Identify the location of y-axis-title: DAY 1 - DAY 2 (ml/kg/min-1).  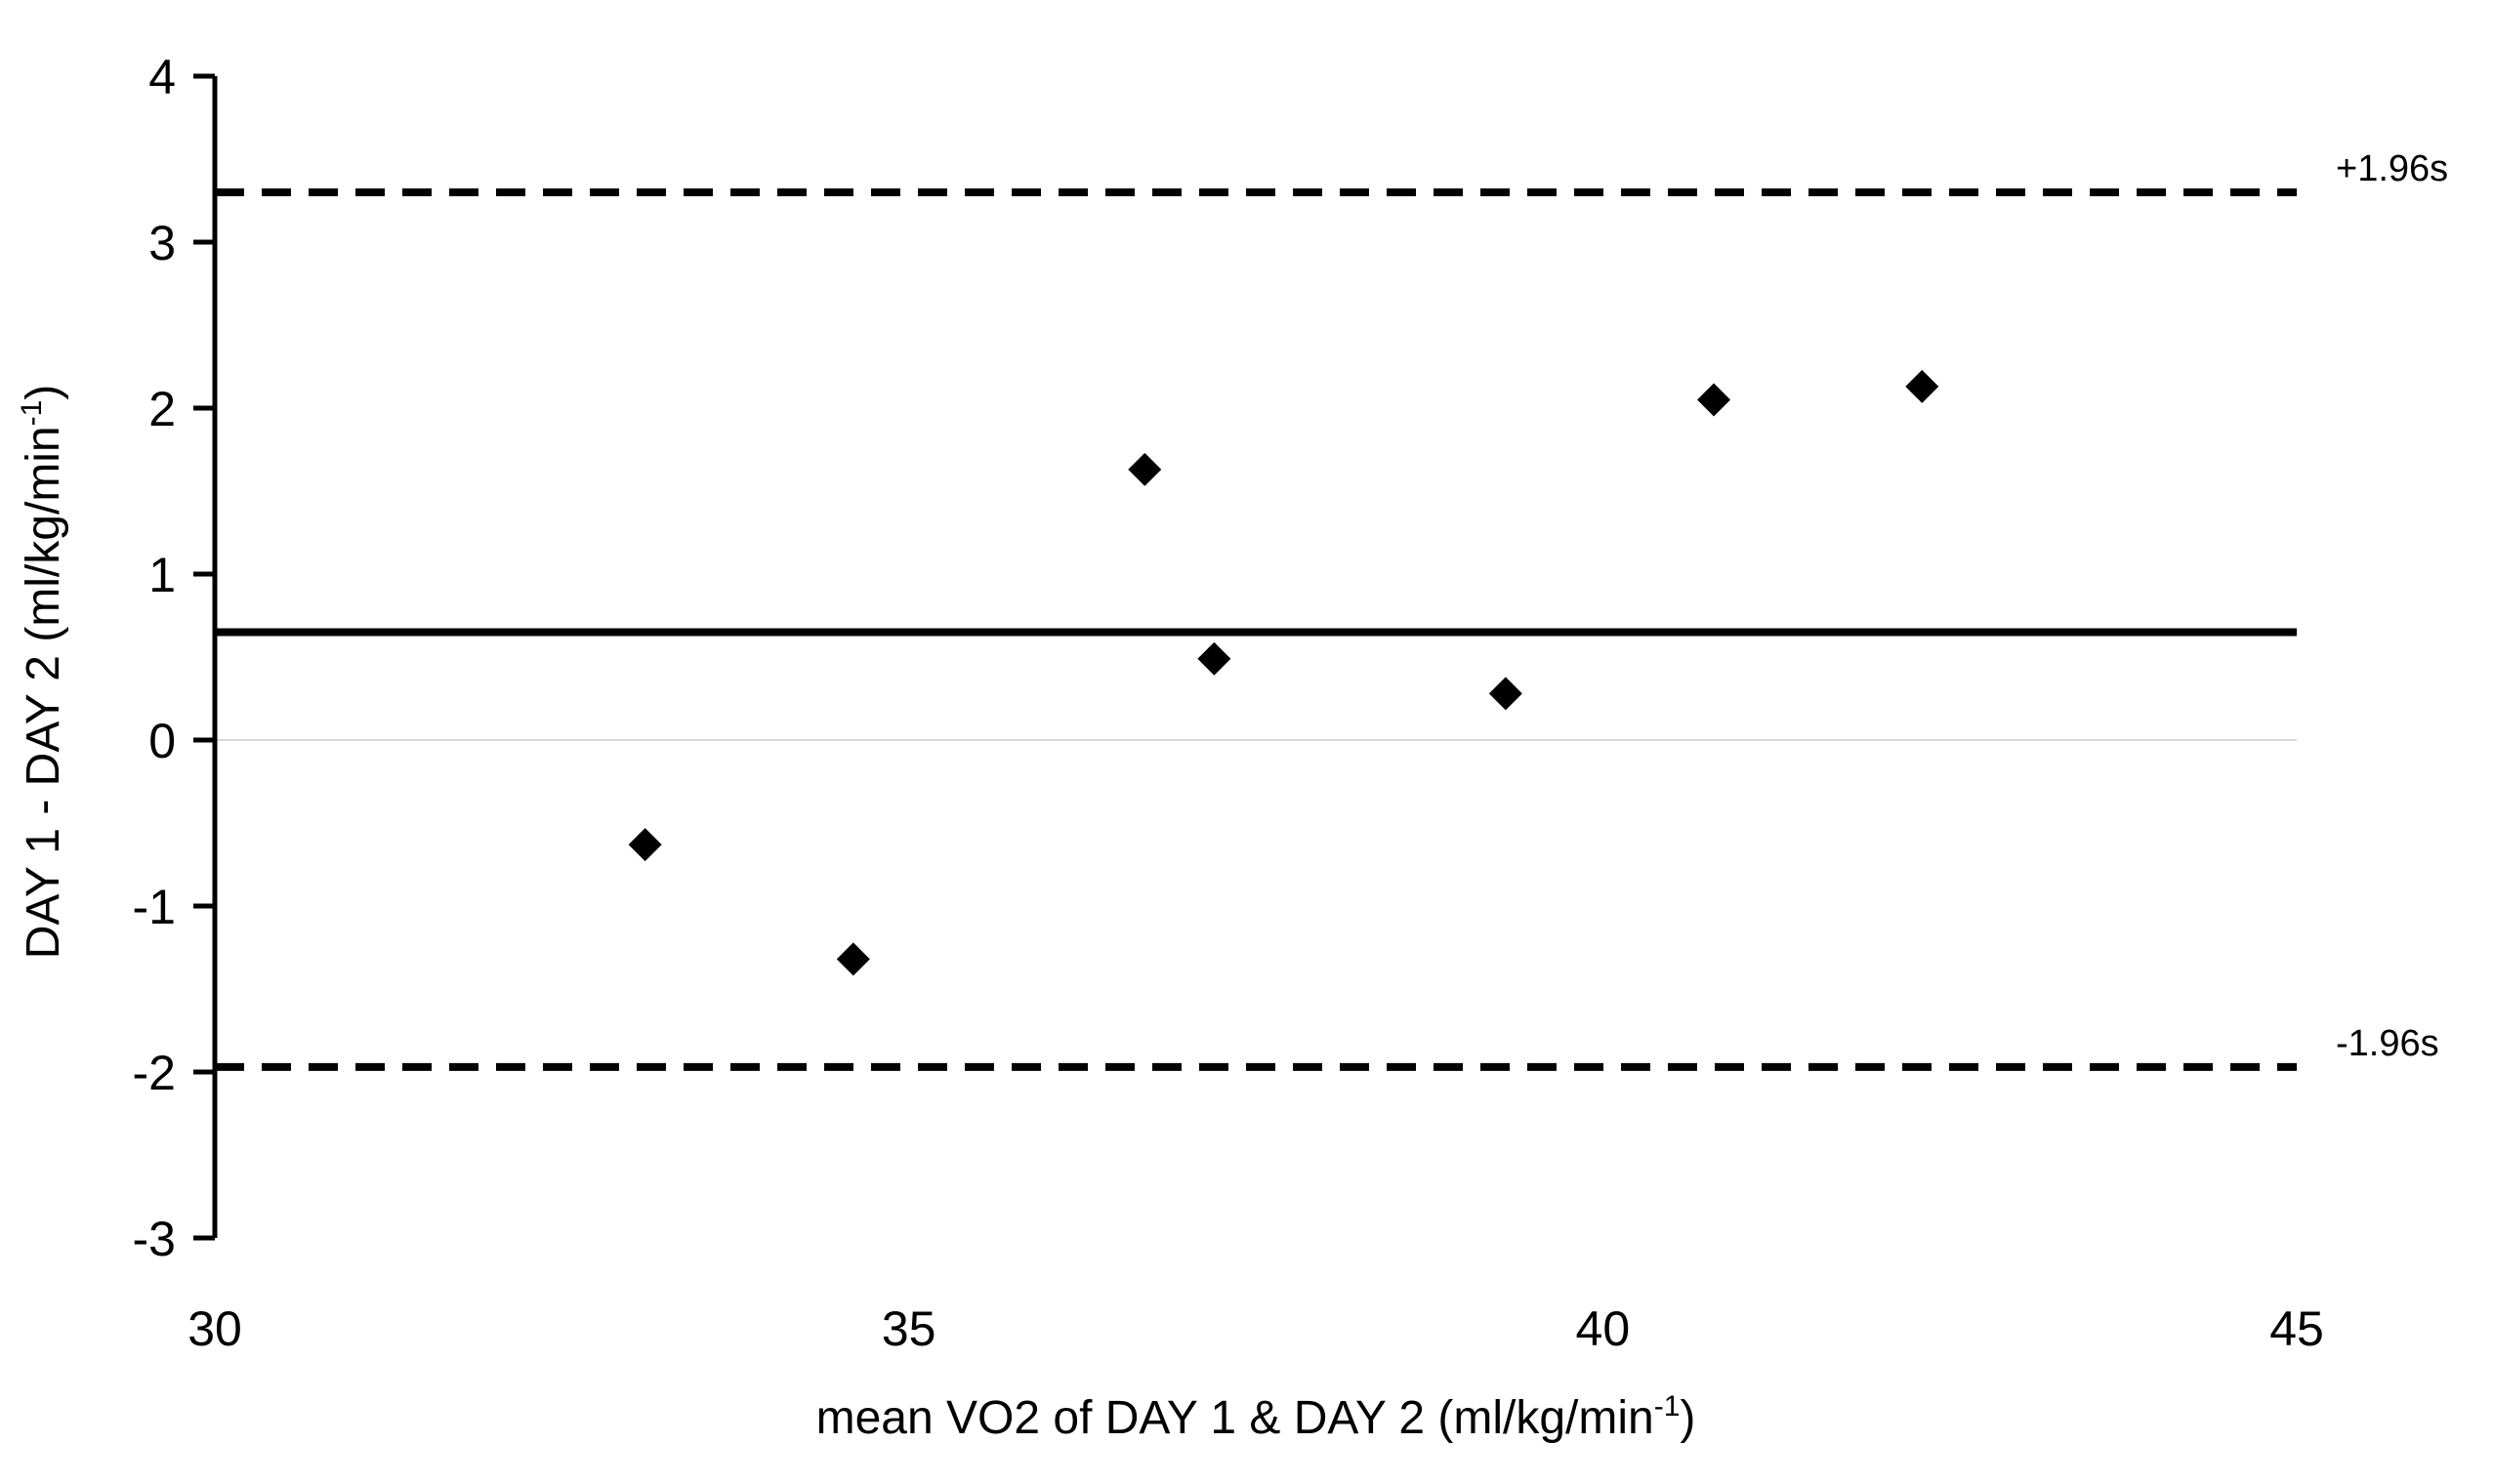
(42, 673).